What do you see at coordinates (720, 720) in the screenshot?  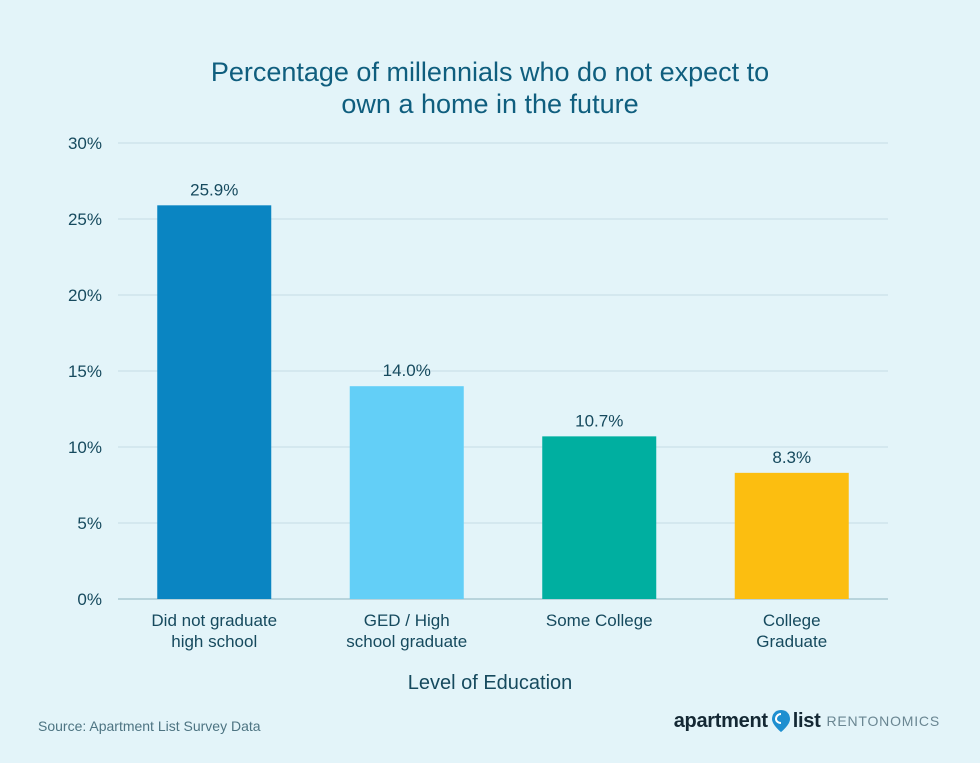 I see `brand-name-part1: apartment` at bounding box center [720, 720].